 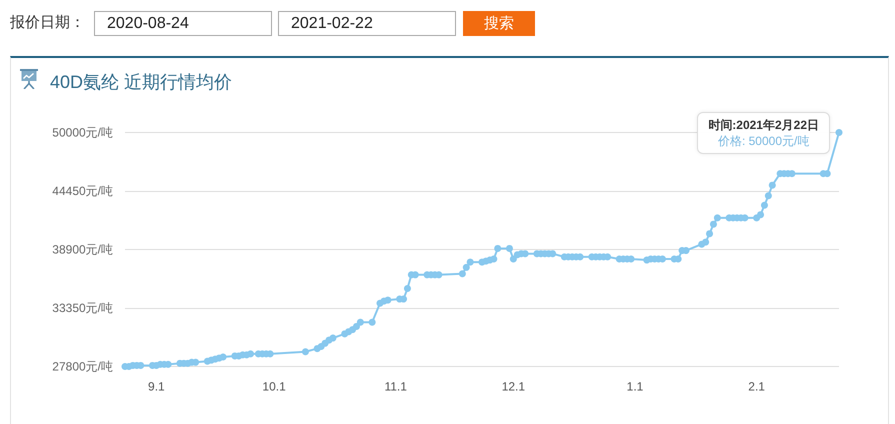 I want to click on x-tick-label: 12.1, so click(x=514, y=387).